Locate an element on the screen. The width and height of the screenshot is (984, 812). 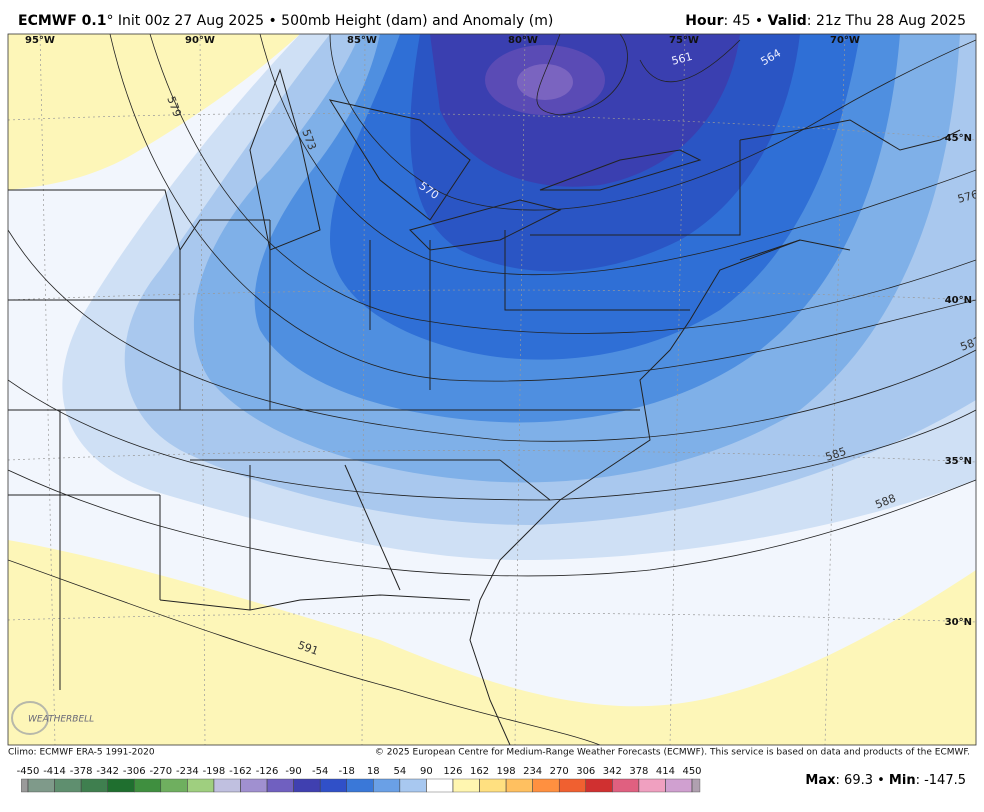
climo-note: Climo: ECMWF ERA-5 1991-2020 is located at coordinates (81, 753).